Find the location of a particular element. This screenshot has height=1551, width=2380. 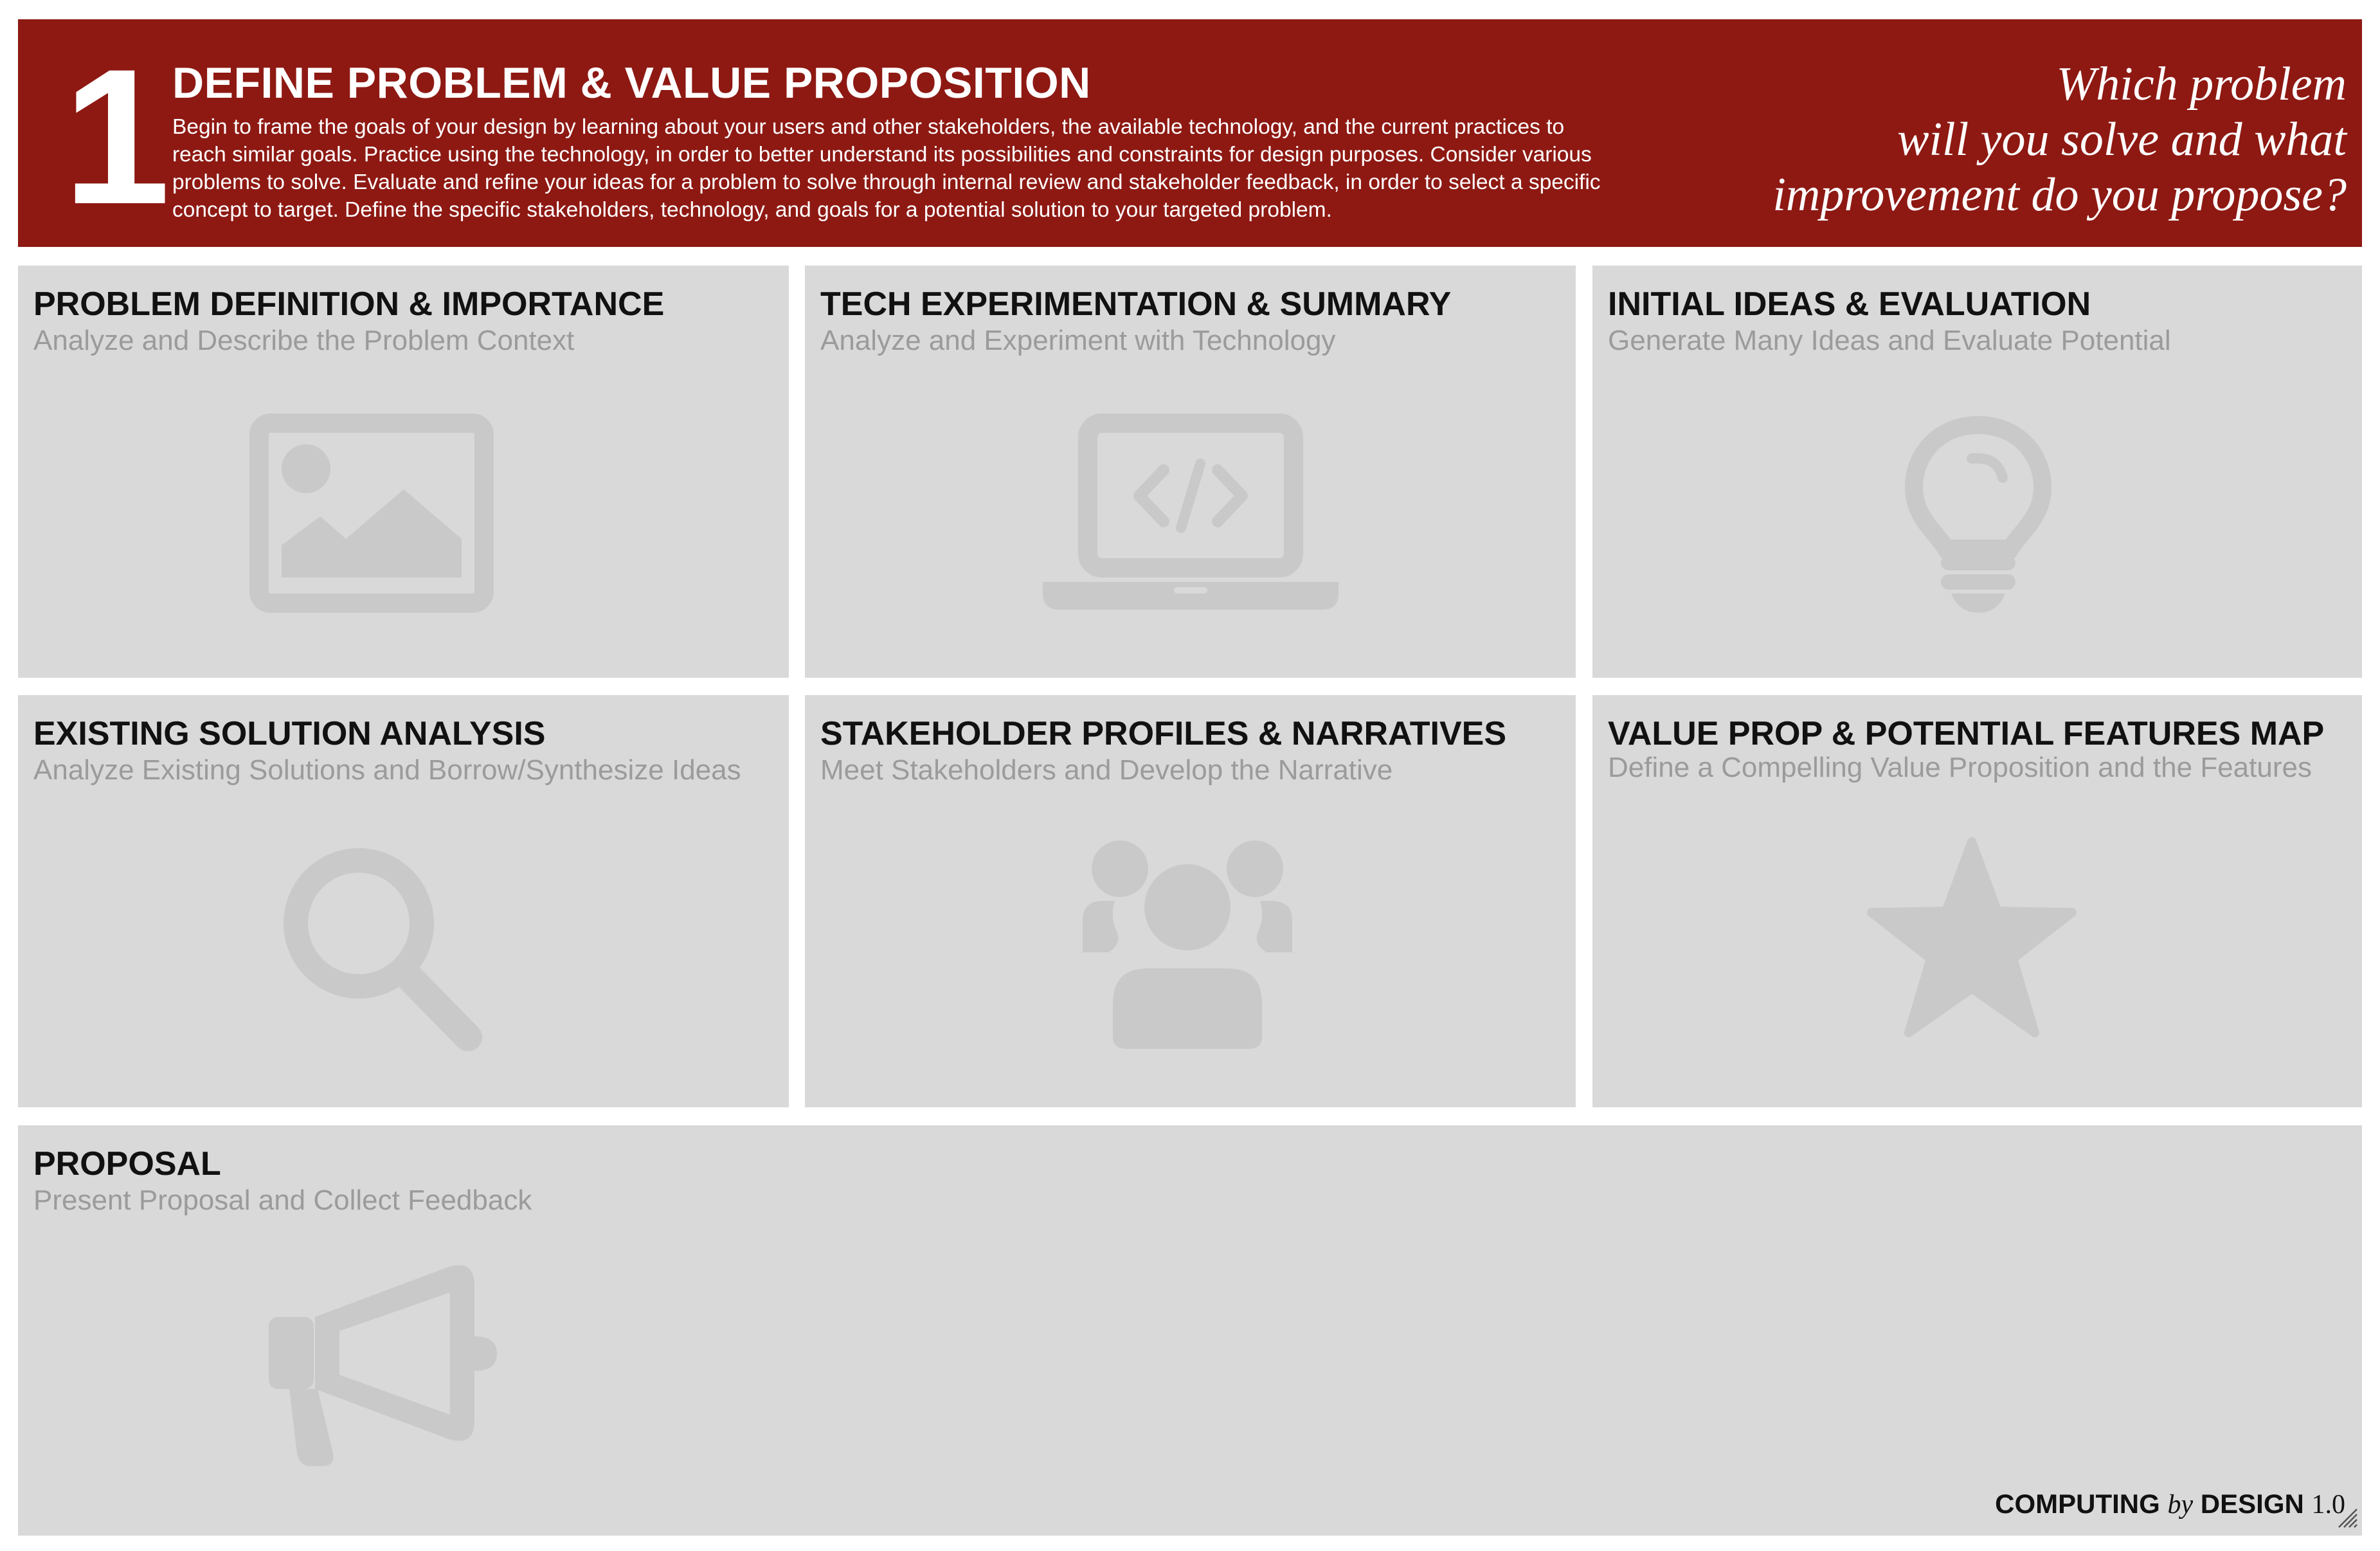

card-title: INITIAL IDEAS & EVALUATION is located at coordinates (1849, 304).